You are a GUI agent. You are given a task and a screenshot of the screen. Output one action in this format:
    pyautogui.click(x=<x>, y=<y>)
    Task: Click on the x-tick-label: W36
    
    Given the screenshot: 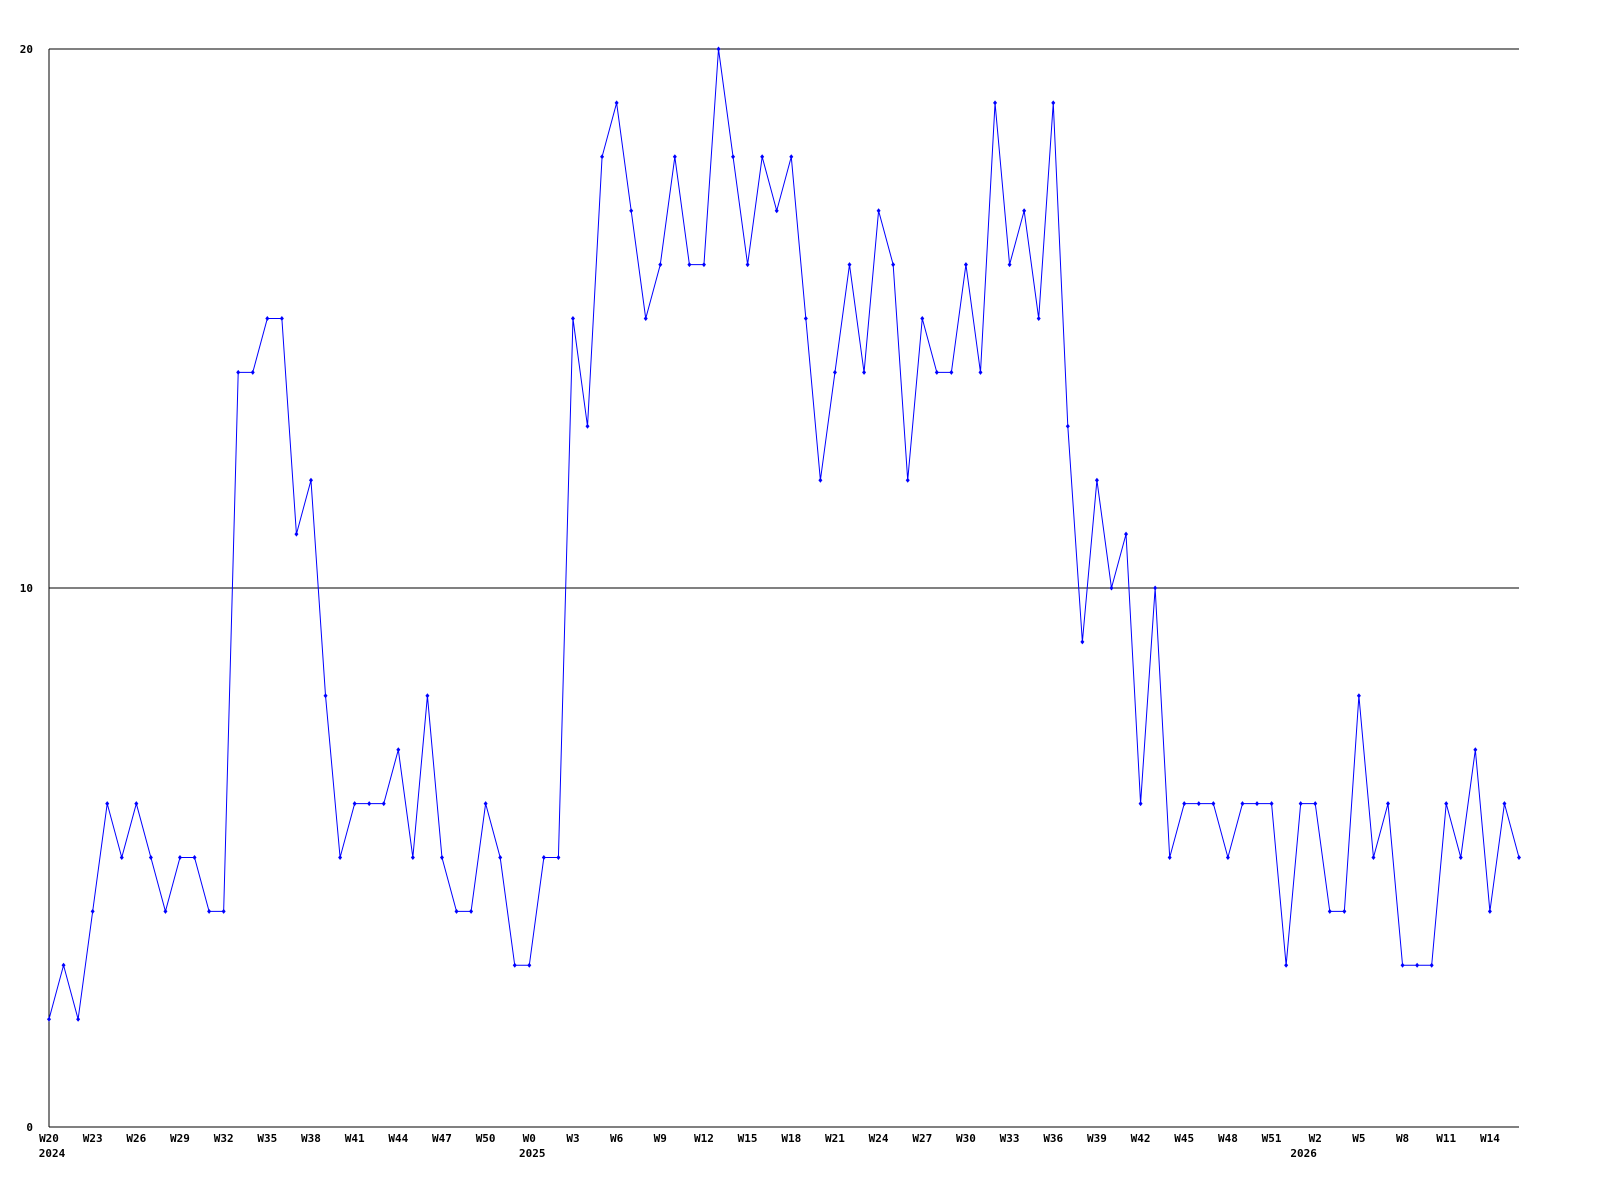 What is the action you would take?
    pyautogui.click(x=1053, y=1138)
    